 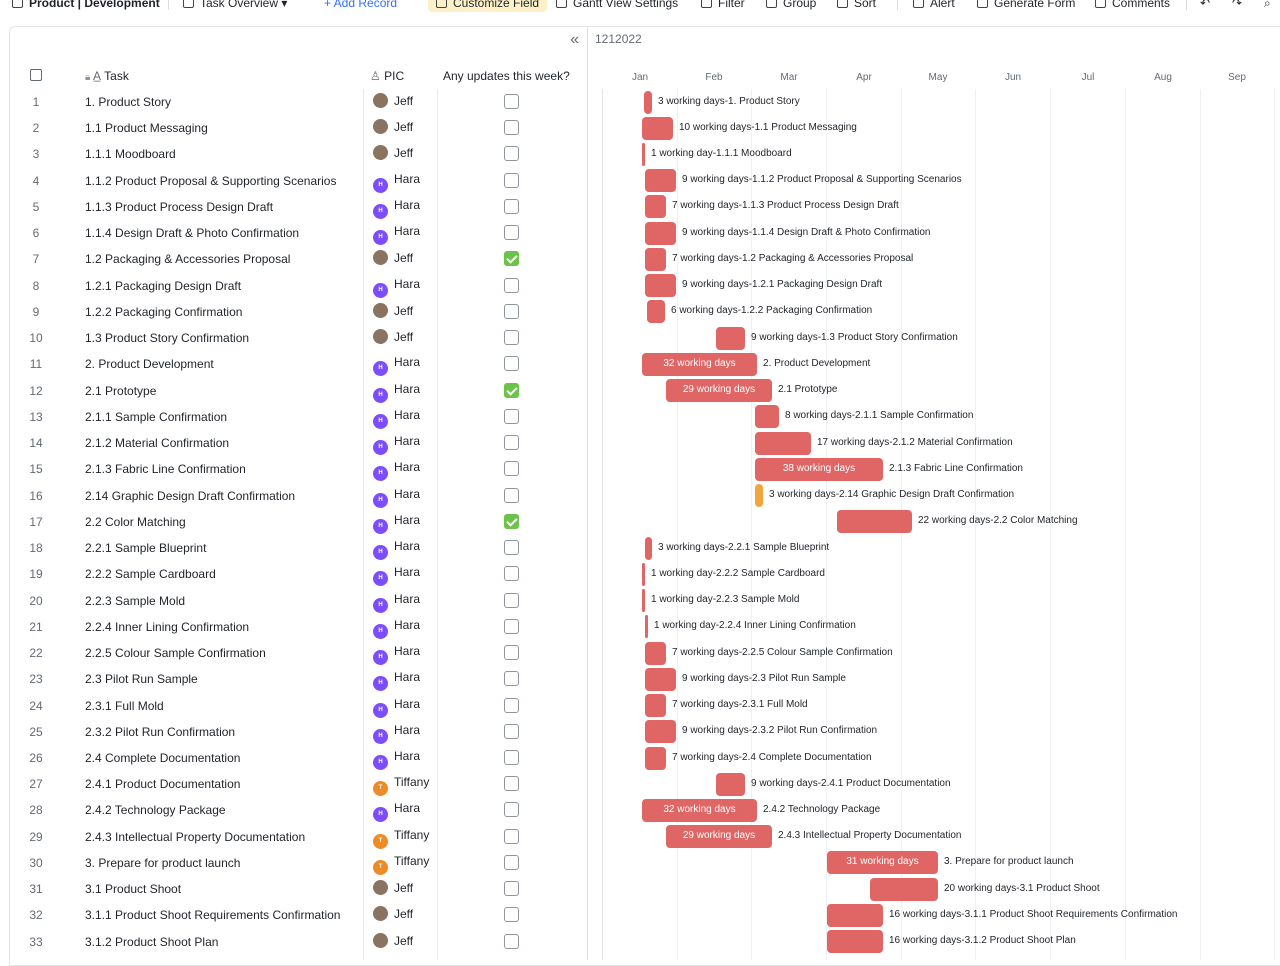 I want to click on table-row: 19 2.2.2 Sample Cardboard H Hara, so click(x=298, y=574).